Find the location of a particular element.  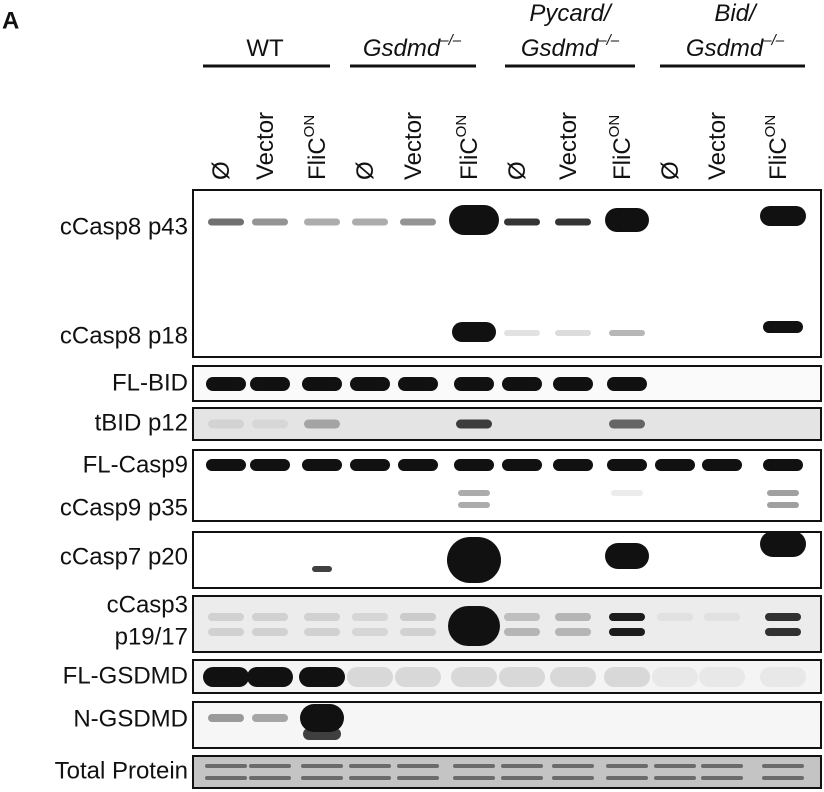

row-label: cCasp8 p43 is located at coordinates (124, 226).